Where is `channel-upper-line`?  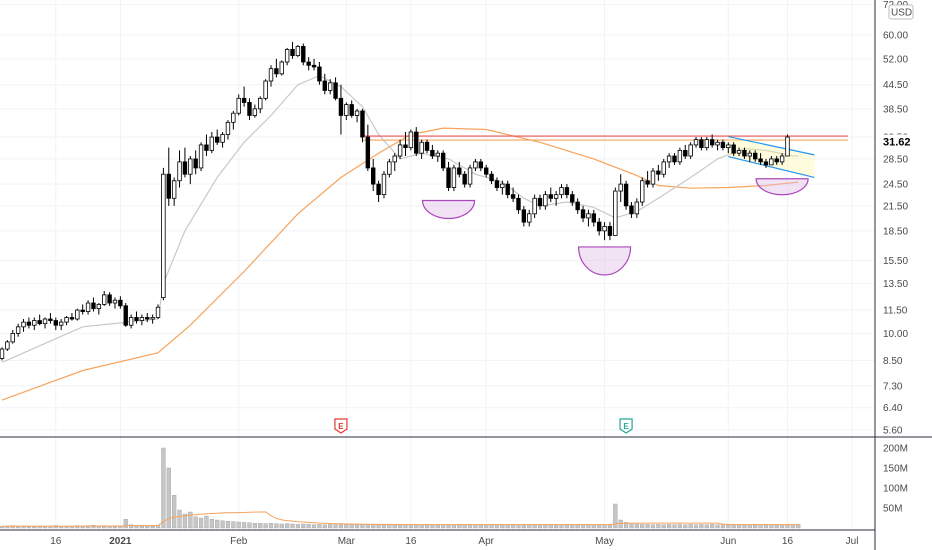 channel-upper-line is located at coordinates (771, 145).